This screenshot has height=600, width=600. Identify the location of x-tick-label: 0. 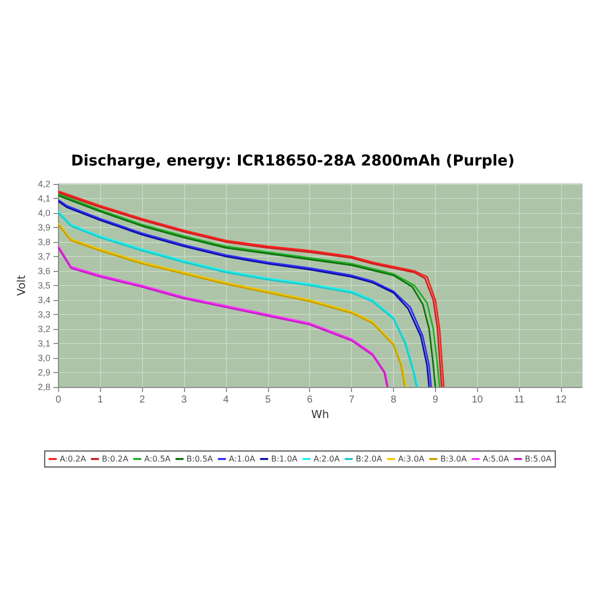
(59, 400).